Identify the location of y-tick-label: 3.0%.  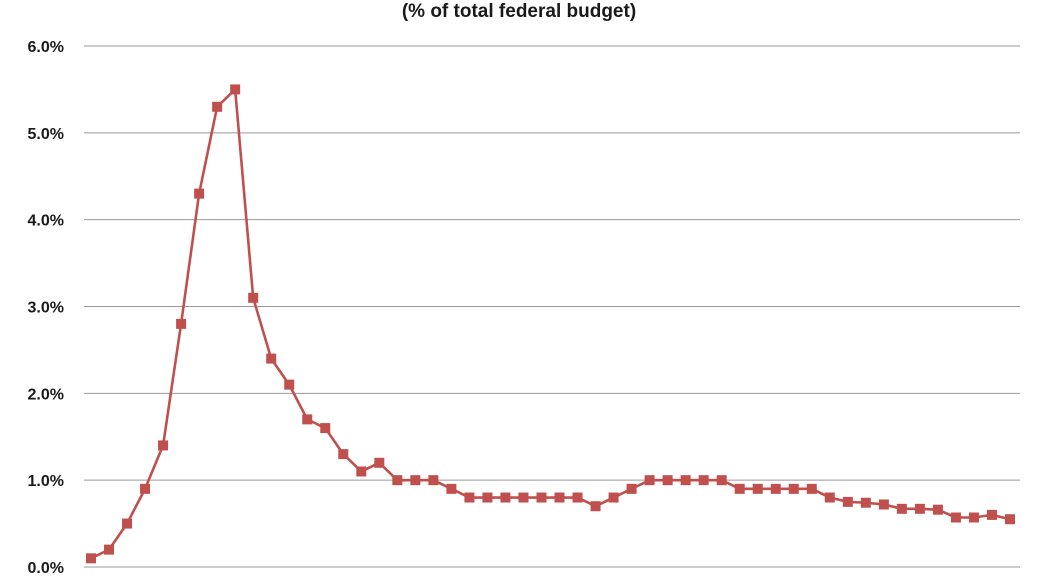
(46, 308).